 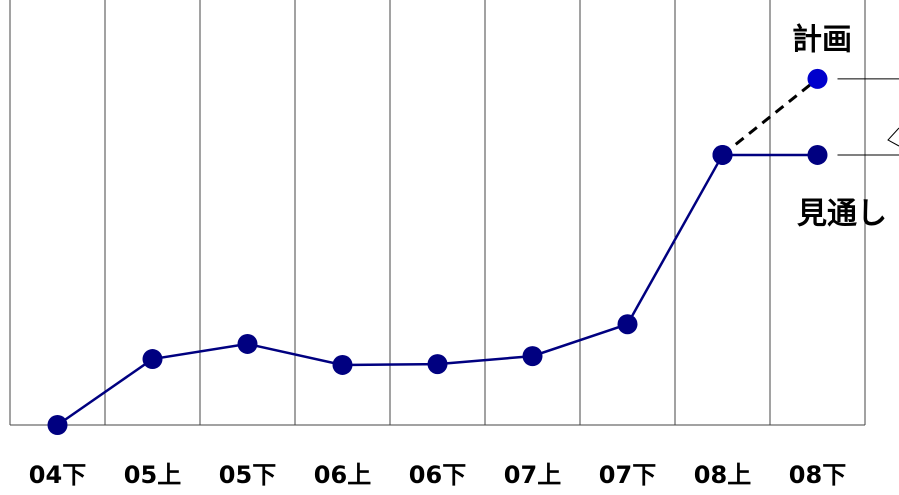 I want to click on callout-mark, so click(x=893, y=137).